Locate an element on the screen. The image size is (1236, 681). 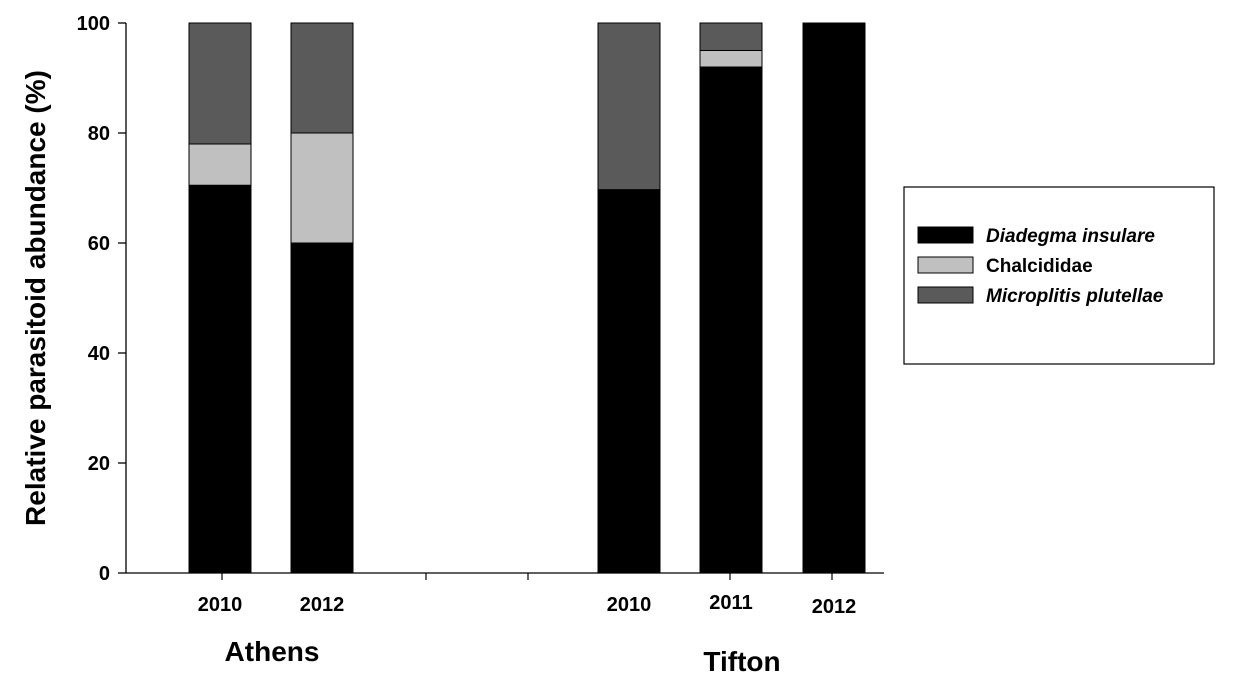
y-tick-label: 60 is located at coordinates (99, 244).